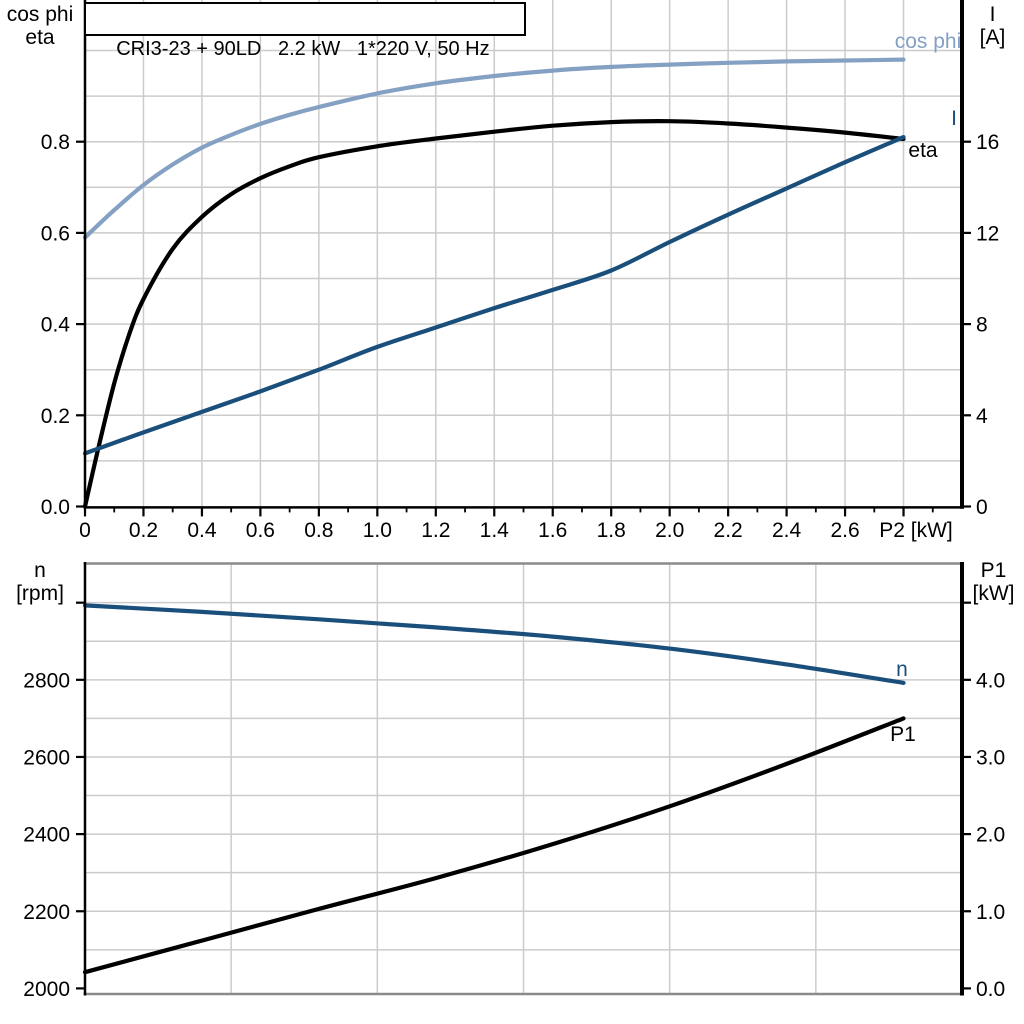  What do you see at coordinates (85, 530) in the screenshot?
I see `x-tick-label: 0` at bounding box center [85, 530].